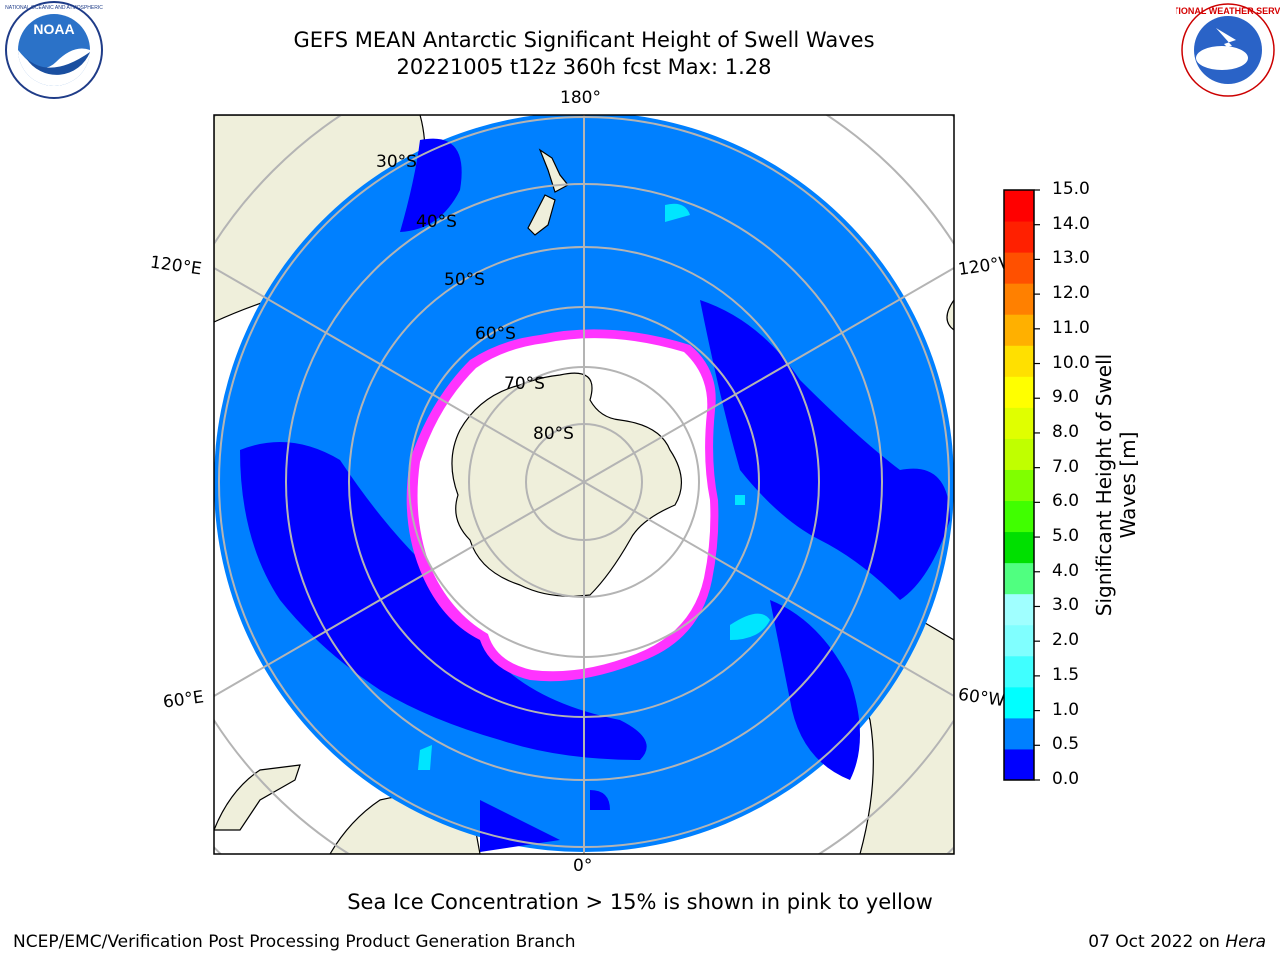 The width and height of the screenshot is (1280, 960). Describe the element at coordinates (1157, 942) in the screenshot. I see `footer-date-text: 07 Oct 2022 on` at that location.